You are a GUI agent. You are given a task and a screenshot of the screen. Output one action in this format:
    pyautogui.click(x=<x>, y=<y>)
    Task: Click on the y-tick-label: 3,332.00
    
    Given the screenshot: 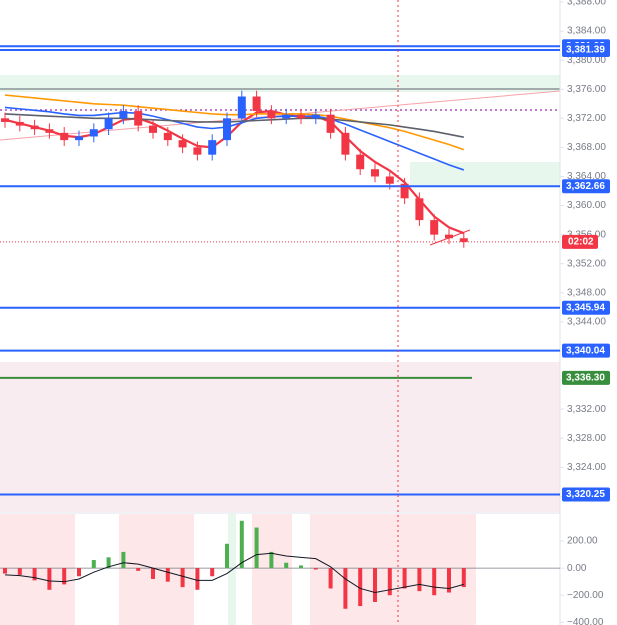 What is the action you would take?
    pyautogui.click(x=586, y=409)
    